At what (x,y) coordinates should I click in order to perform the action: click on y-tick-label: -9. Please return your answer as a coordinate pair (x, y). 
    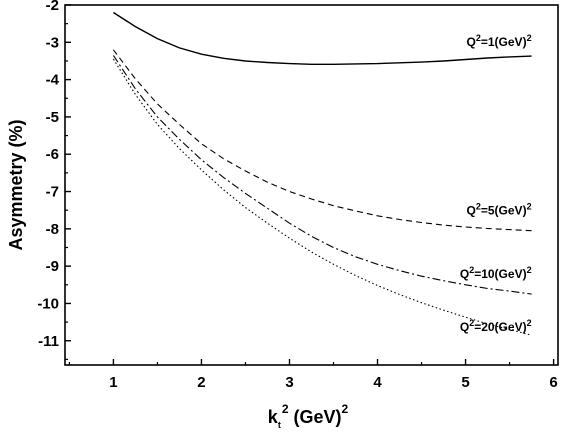
    Looking at the image, I should click on (52, 266).